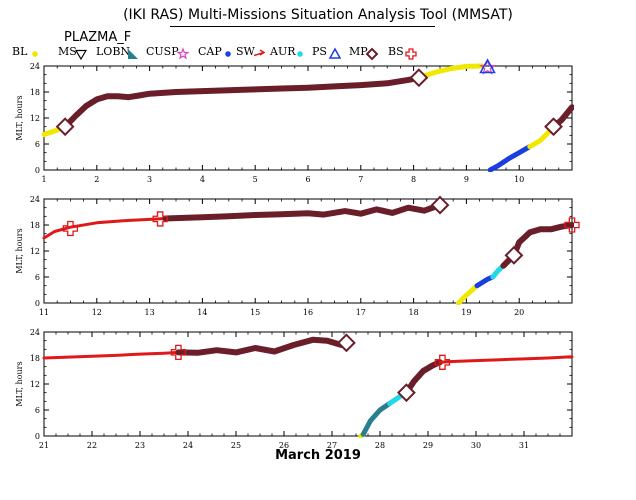 The height and width of the screenshot is (500, 636). I want to click on legend-label-aur: AUR, so click(283, 51).